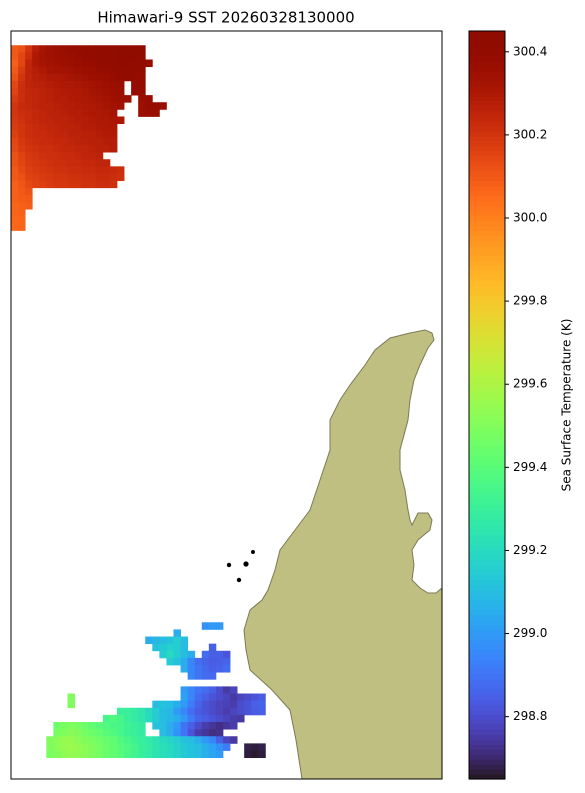  I want to click on islands, so click(240, 566).